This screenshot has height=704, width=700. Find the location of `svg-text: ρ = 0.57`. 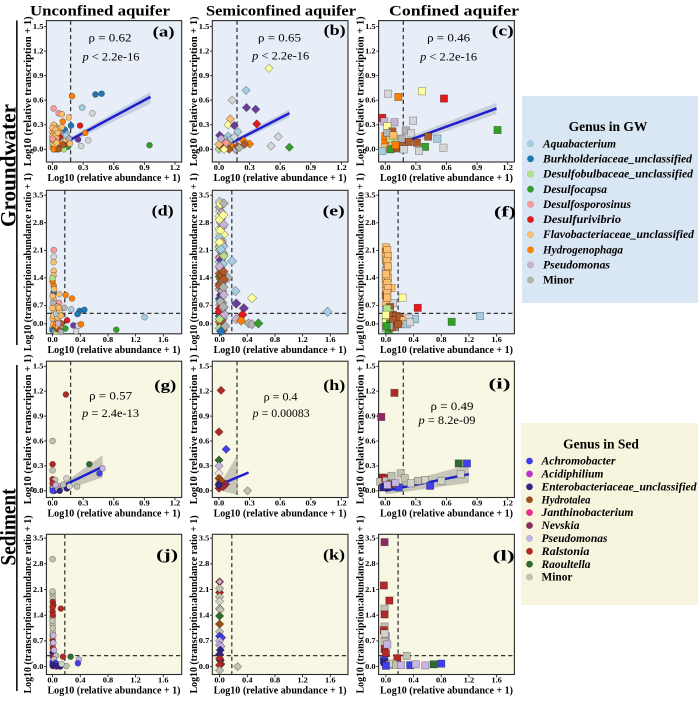

svg-text: ρ = 0.57 is located at coordinates (110, 396).